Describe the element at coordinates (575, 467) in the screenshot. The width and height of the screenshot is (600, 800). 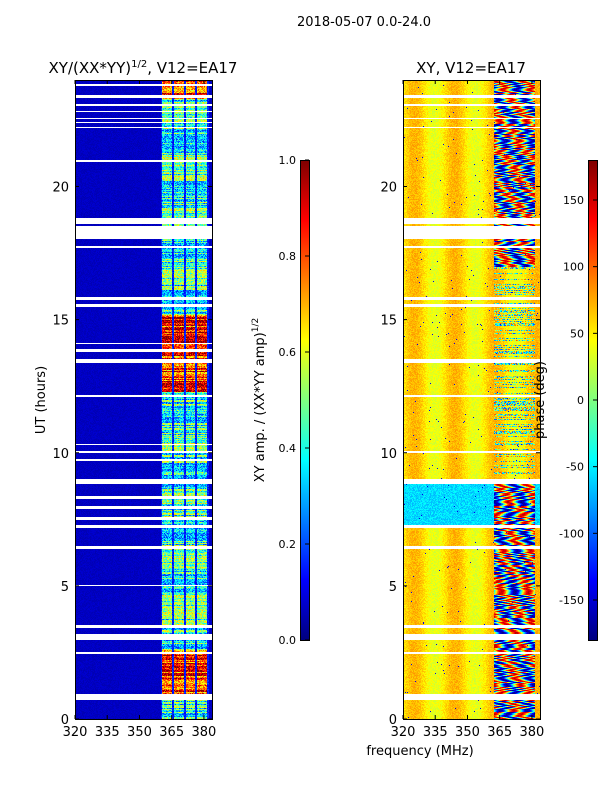
I see `colorbar-tick-label: -50` at that location.